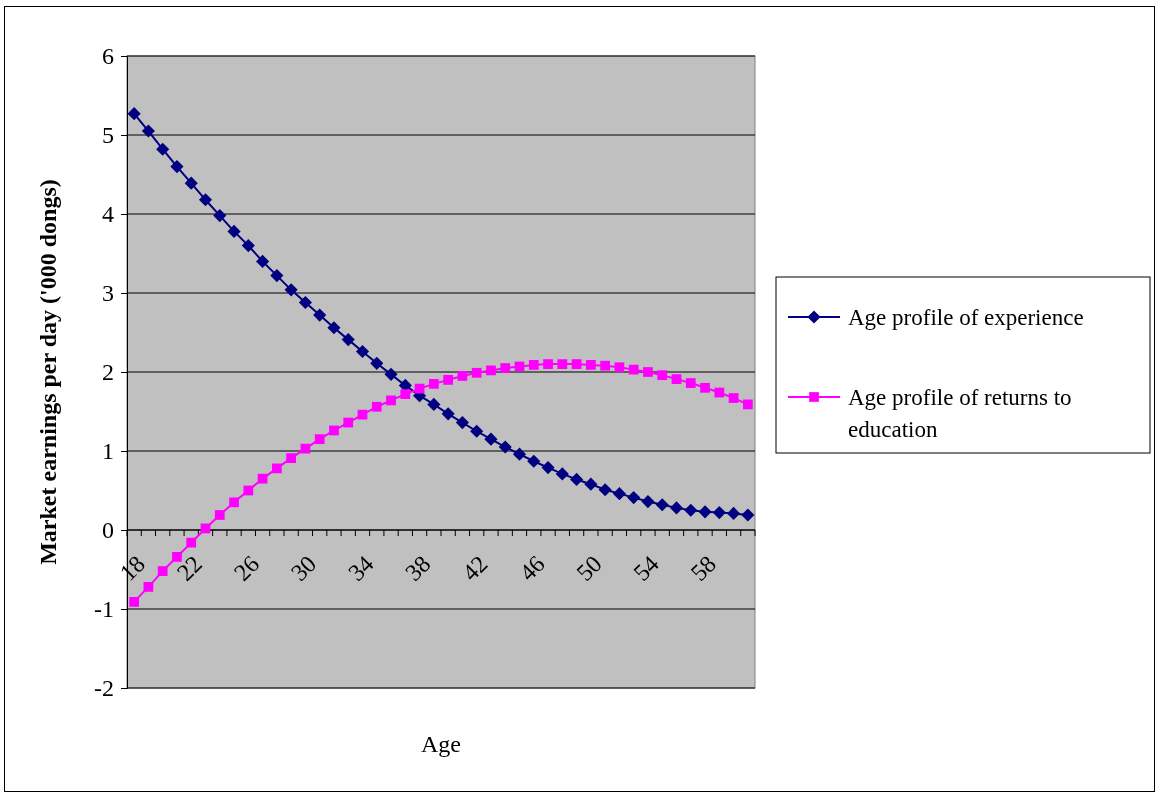 The image size is (1159, 794). Describe the element at coordinates (703, 568) in the screenshot. I see `x-tick-label: 58` at that location.